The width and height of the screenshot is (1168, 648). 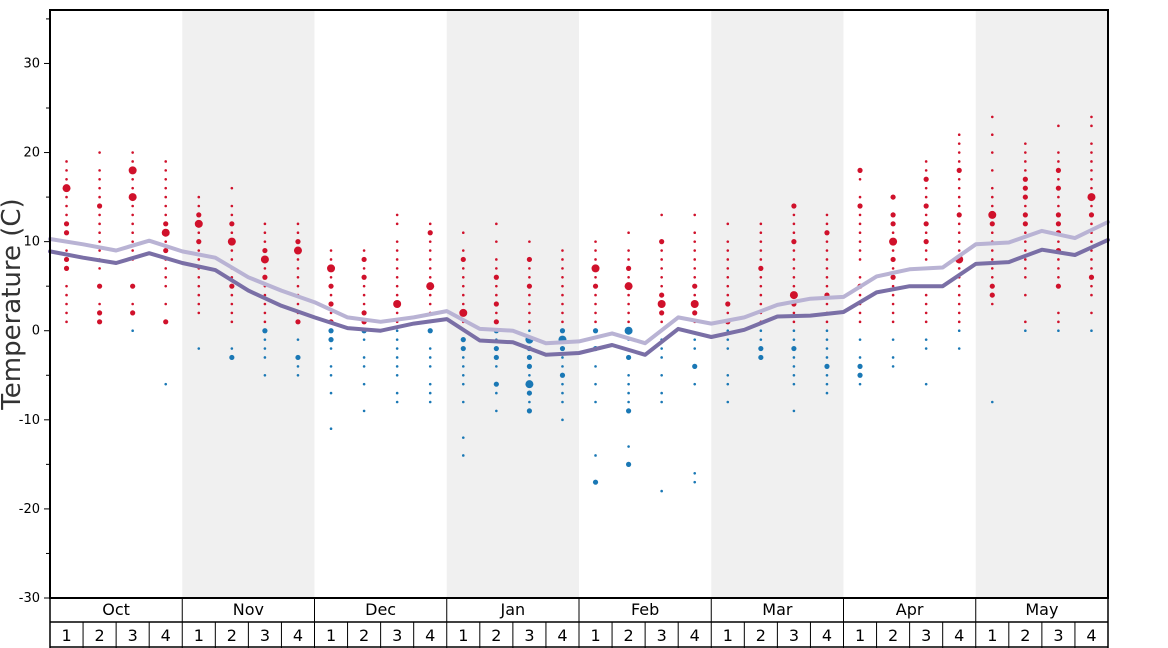 What do you see at coordinates (512, 304) in the screenshot?
I see `month-band-jan` at bounding box center [512, 304].